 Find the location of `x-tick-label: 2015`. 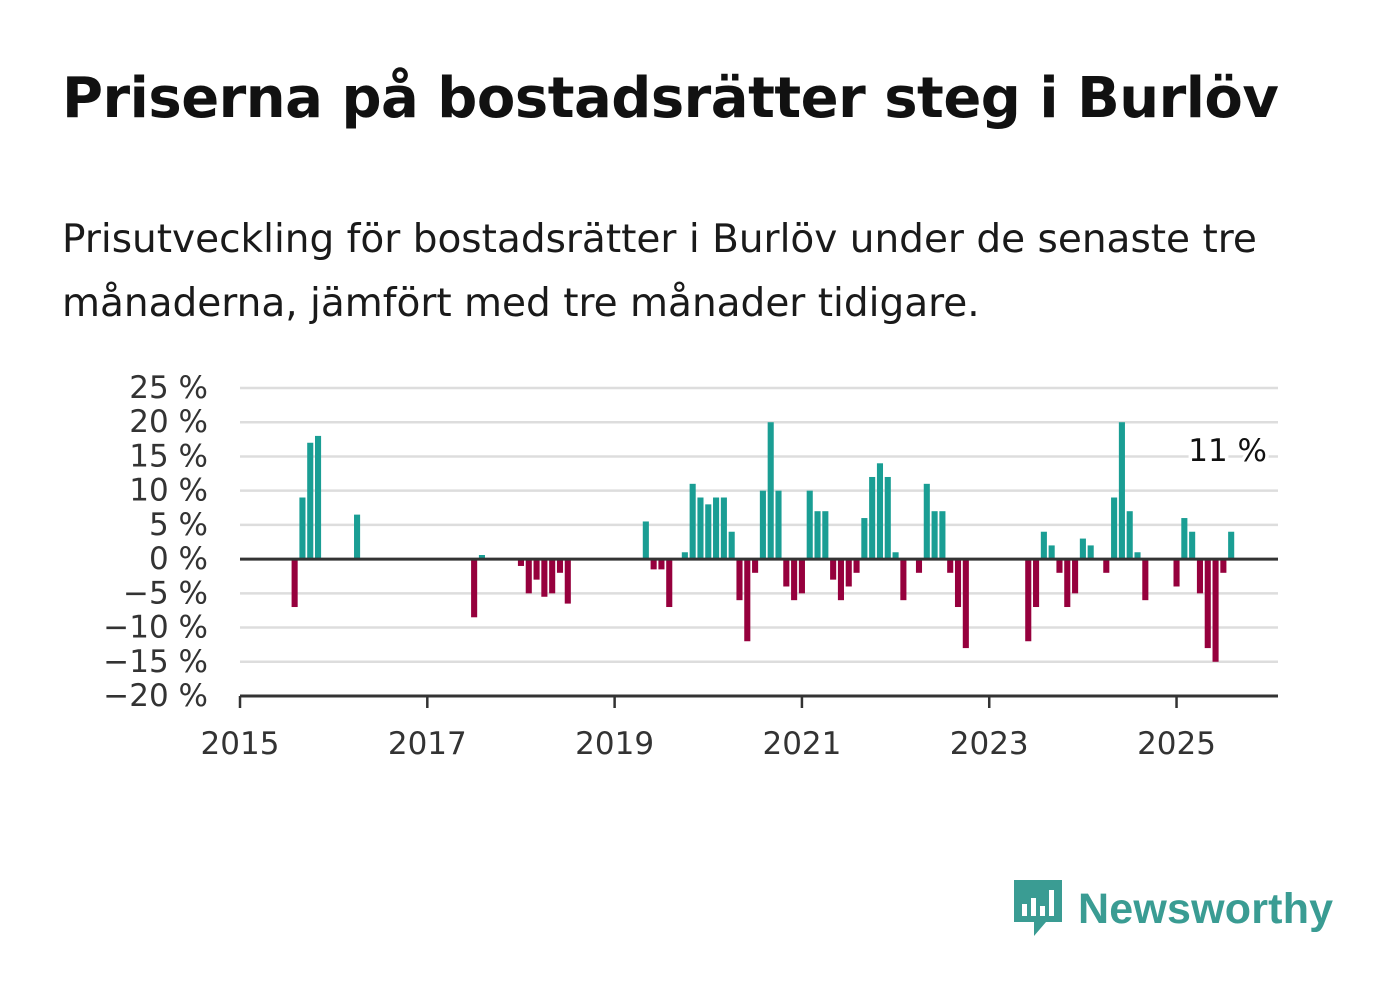

x-tick-label: 2015 is located at coordinates (240, 744).